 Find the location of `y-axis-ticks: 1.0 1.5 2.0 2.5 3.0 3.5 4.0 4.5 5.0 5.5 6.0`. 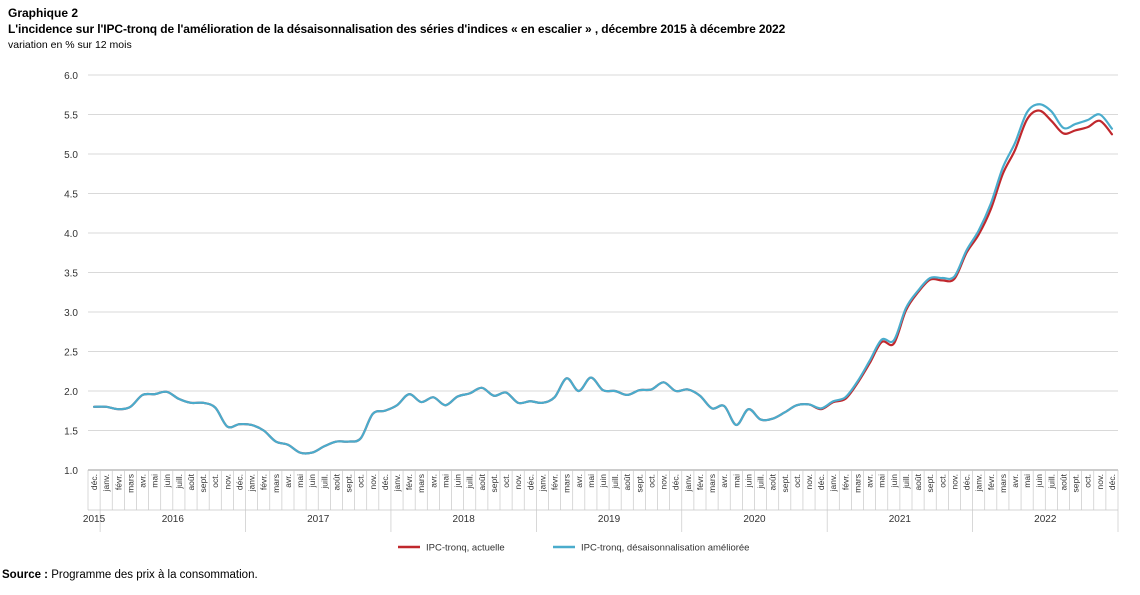

y-axis-ticks: 1.0 1.5 2.0 2.5 3.0 3.5 4.0 4.5 5.0 5.5 6.0 is located at coordinates (71, 274).